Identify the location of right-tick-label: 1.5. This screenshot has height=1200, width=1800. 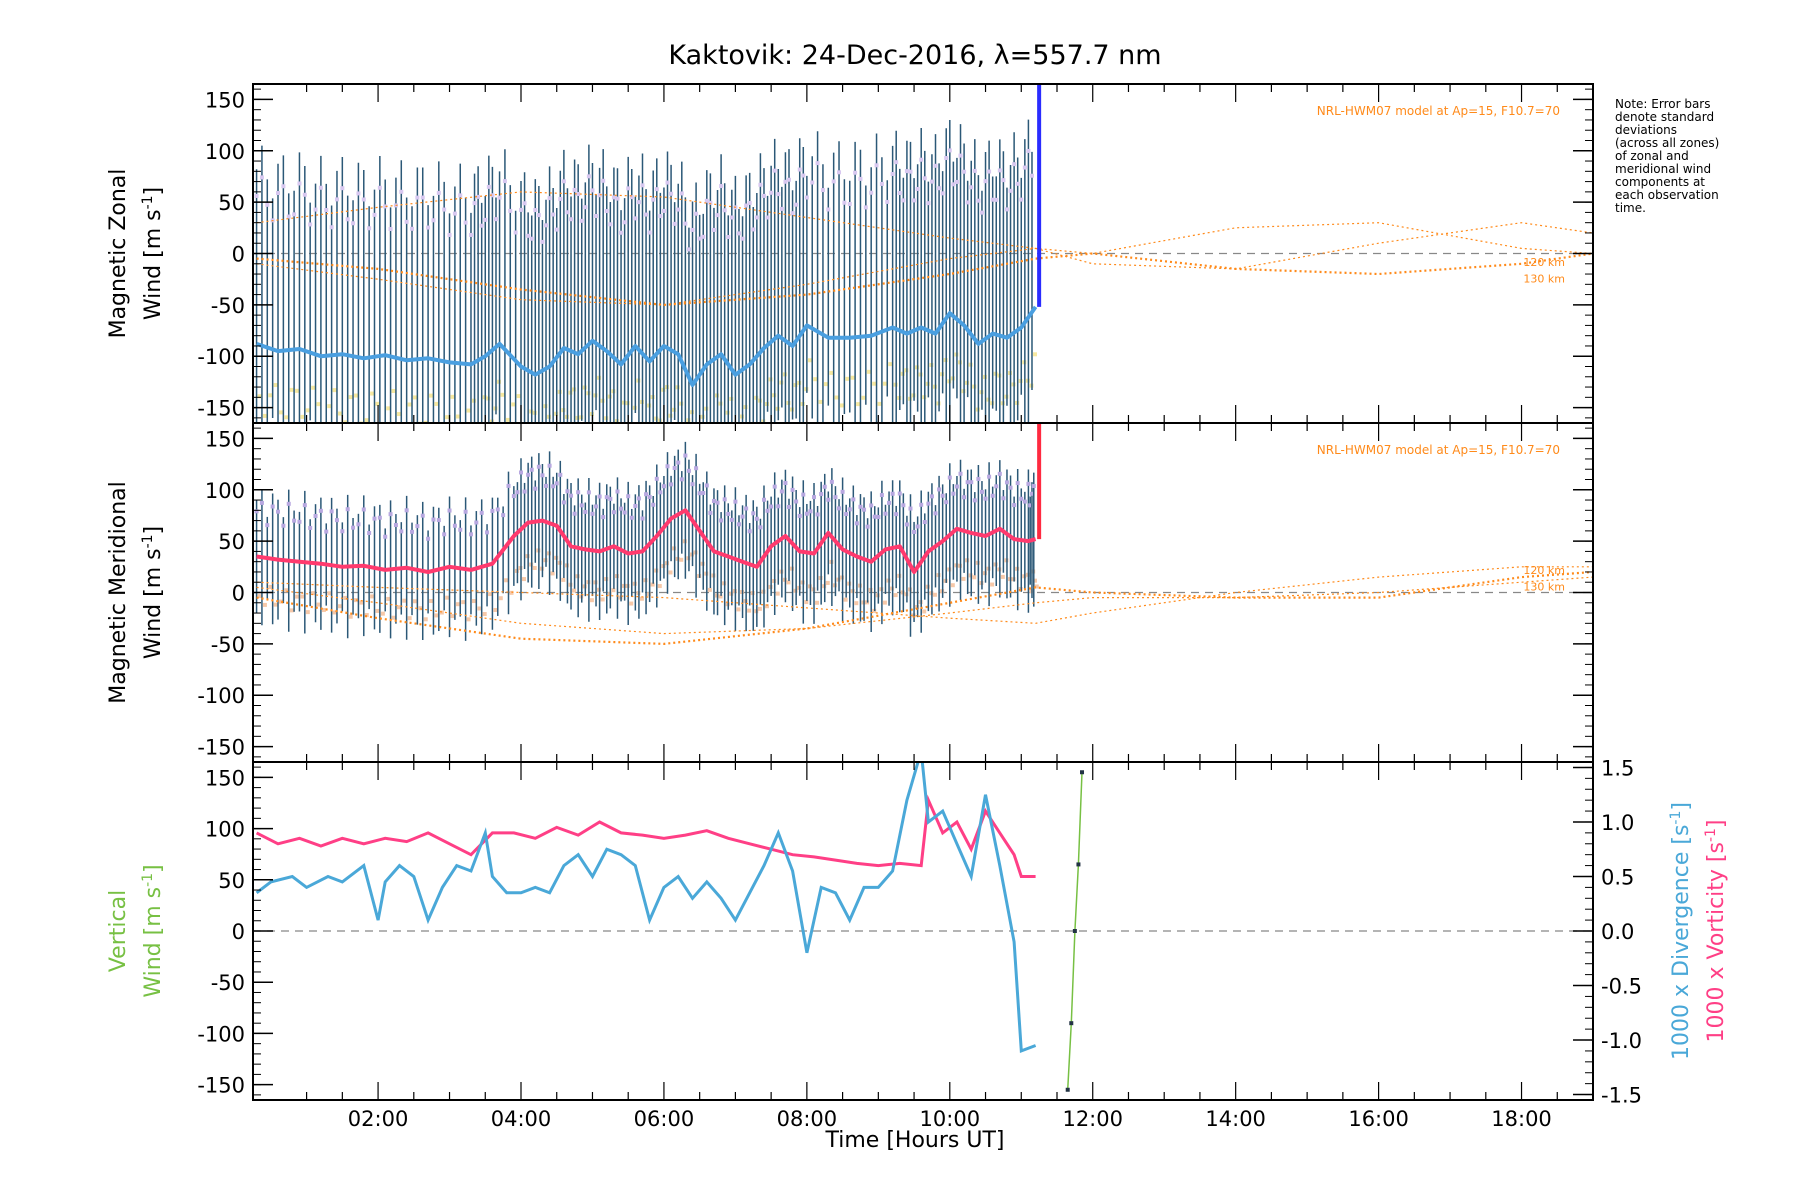
(1617, 768).